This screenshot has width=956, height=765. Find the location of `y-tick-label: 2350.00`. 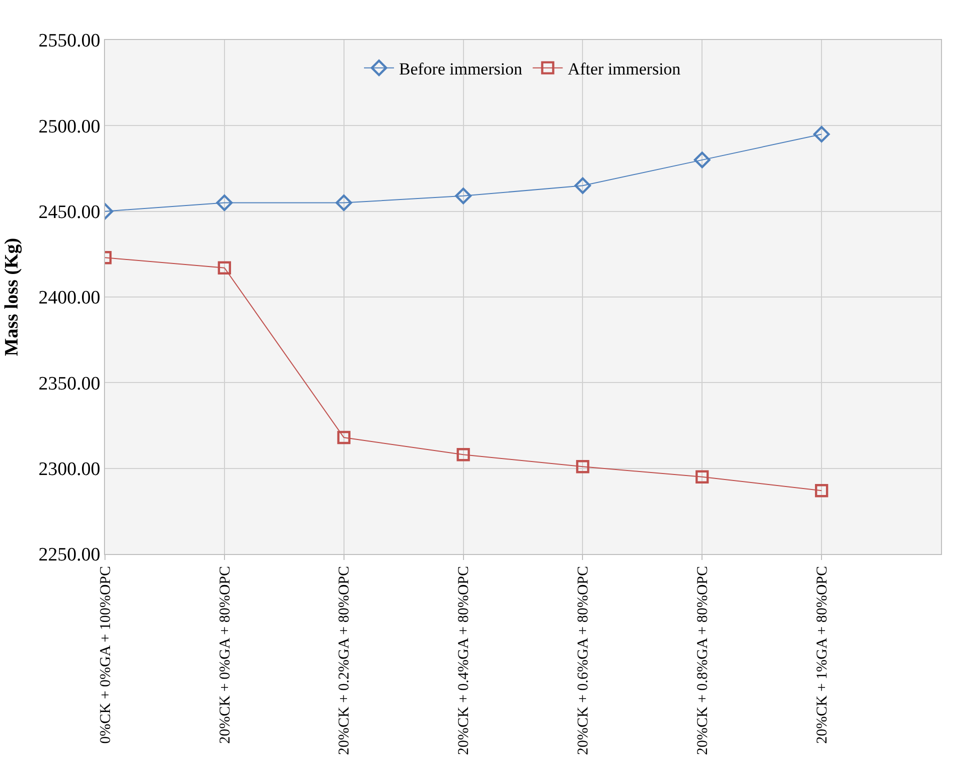

y-tick-label: 2350.00 is located at coordinates (69, 383).